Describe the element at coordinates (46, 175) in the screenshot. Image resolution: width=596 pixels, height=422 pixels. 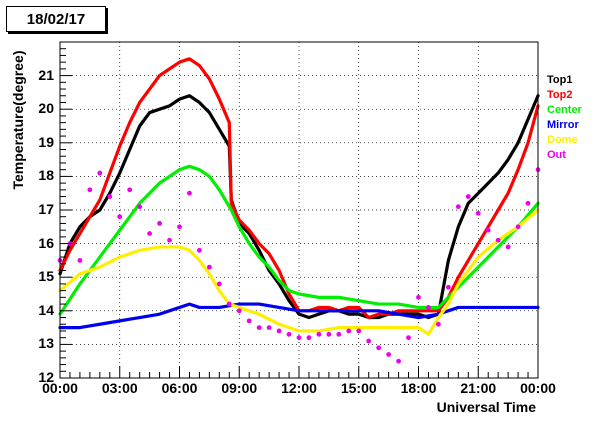
I see `y-tick-label: 18` at that location.